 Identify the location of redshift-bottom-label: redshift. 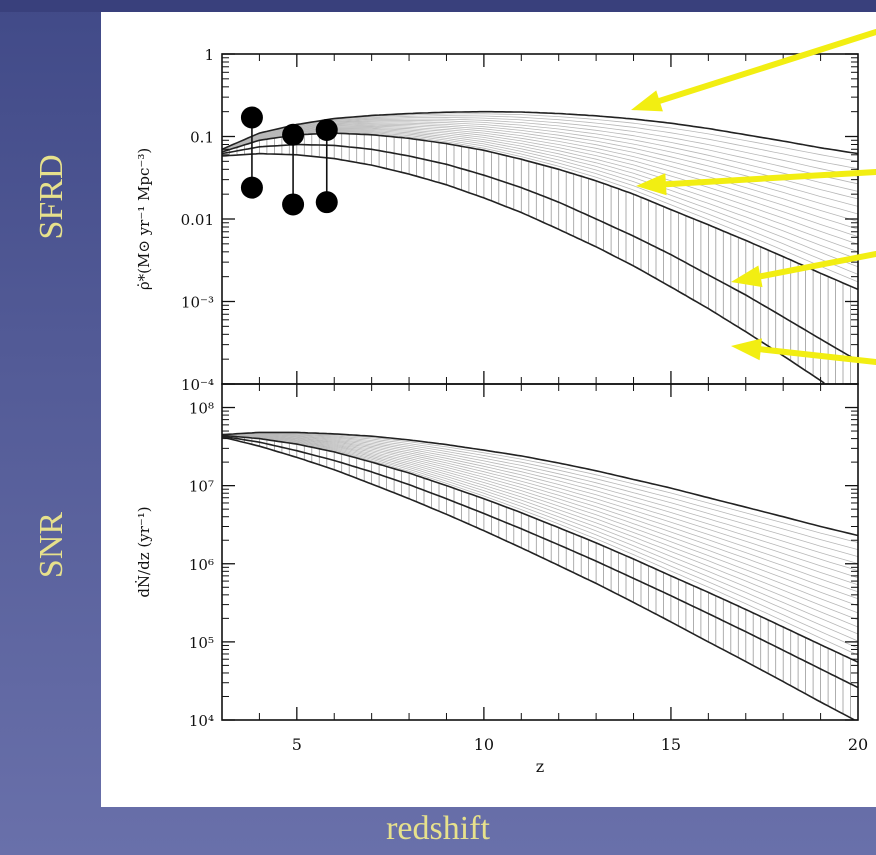
(438, 828).